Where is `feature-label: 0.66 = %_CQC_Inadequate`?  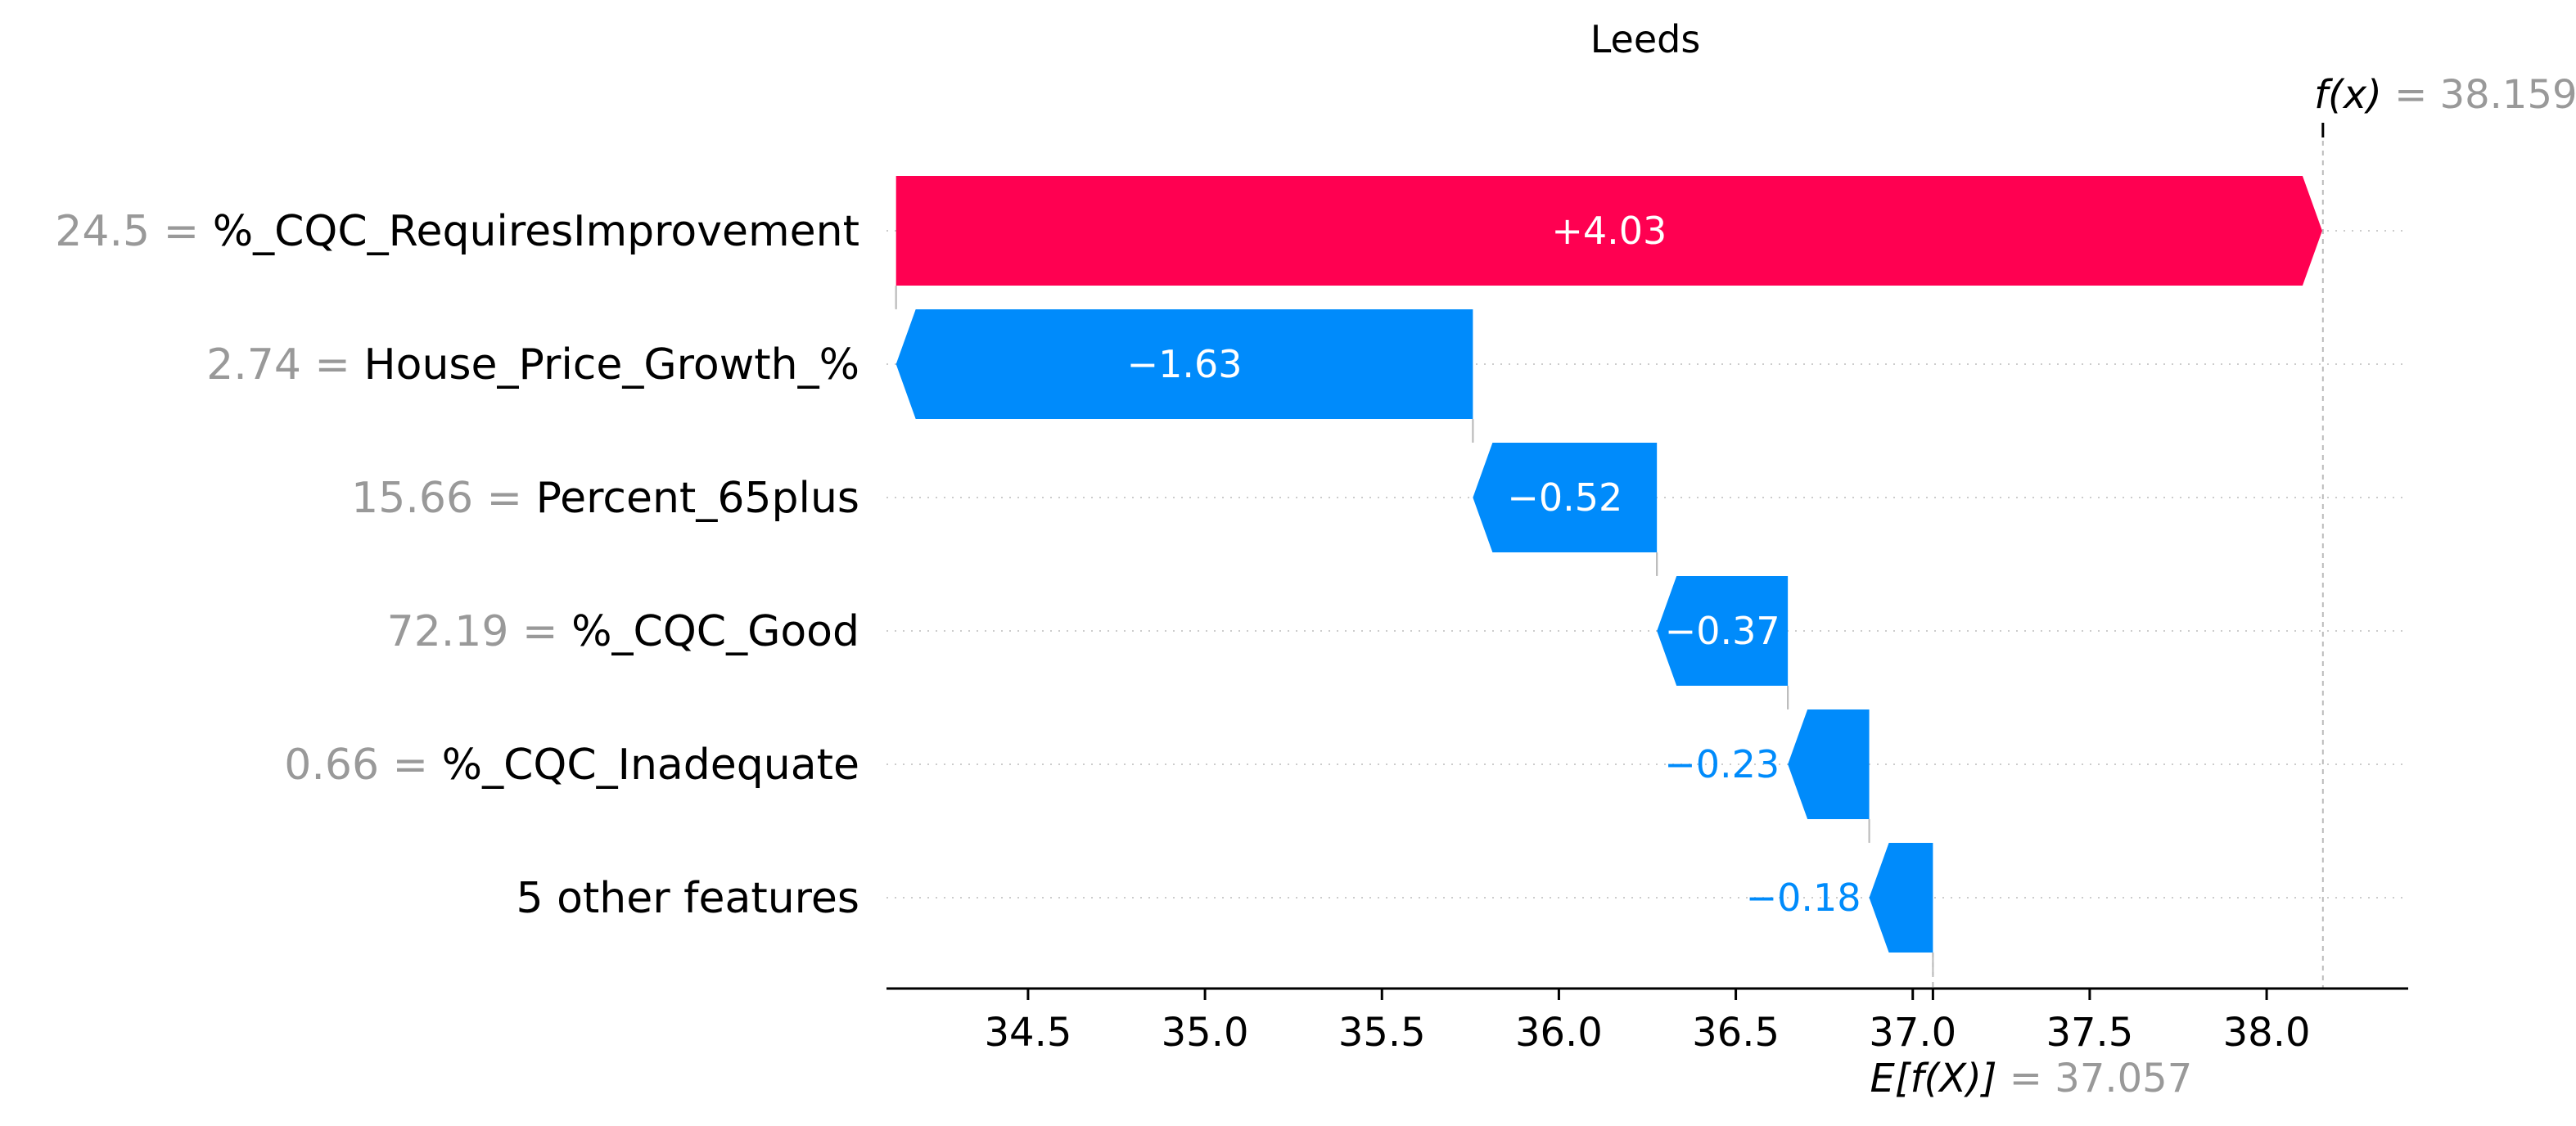
feature-label: 0.66 = %_CQC_Inadequate is located at coordinates (571, 765).